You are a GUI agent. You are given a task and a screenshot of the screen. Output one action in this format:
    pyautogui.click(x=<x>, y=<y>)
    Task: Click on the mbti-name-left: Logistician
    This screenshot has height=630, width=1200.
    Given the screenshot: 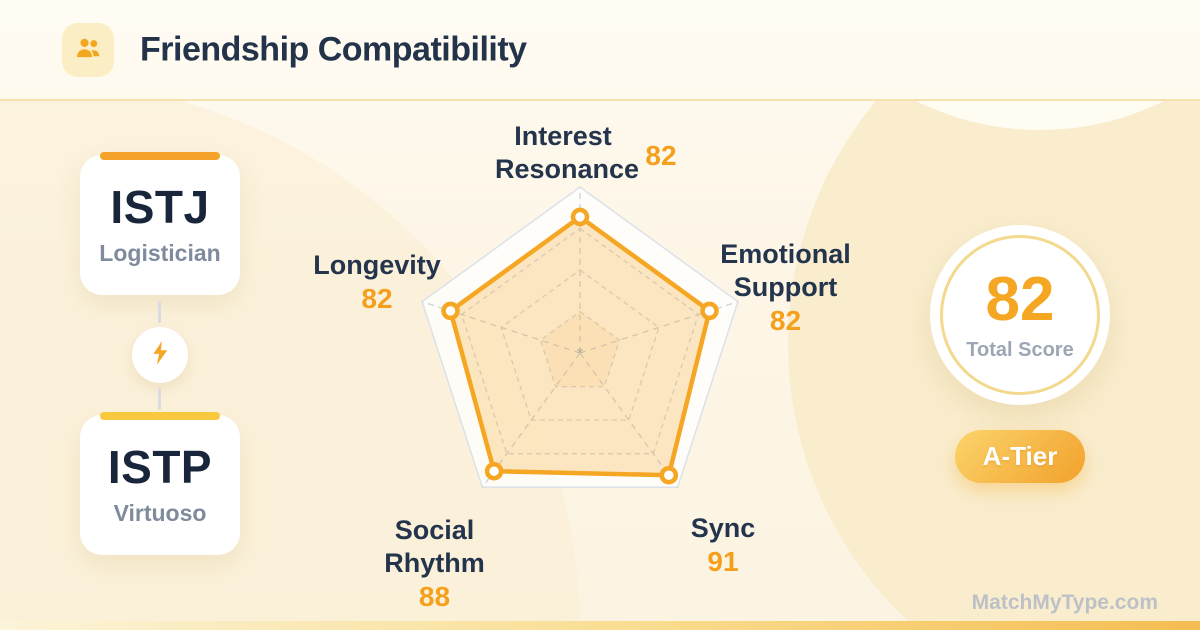 What is the action you would take?
    pyautogui.click(x=160, y=252)
    